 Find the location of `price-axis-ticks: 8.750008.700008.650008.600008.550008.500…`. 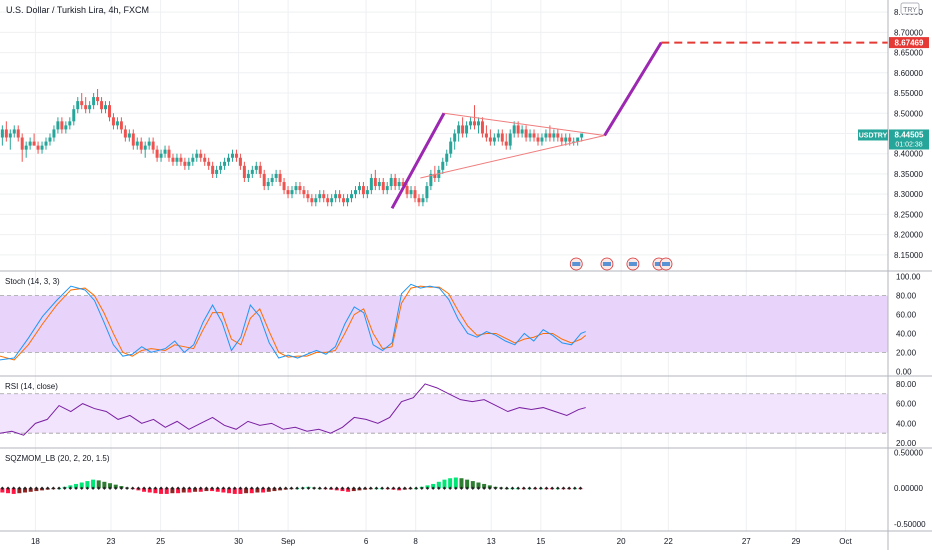

price-axis-ticks: 8.750008.700008.650008.600008.550008.500… is located at coordinates (910, 268).